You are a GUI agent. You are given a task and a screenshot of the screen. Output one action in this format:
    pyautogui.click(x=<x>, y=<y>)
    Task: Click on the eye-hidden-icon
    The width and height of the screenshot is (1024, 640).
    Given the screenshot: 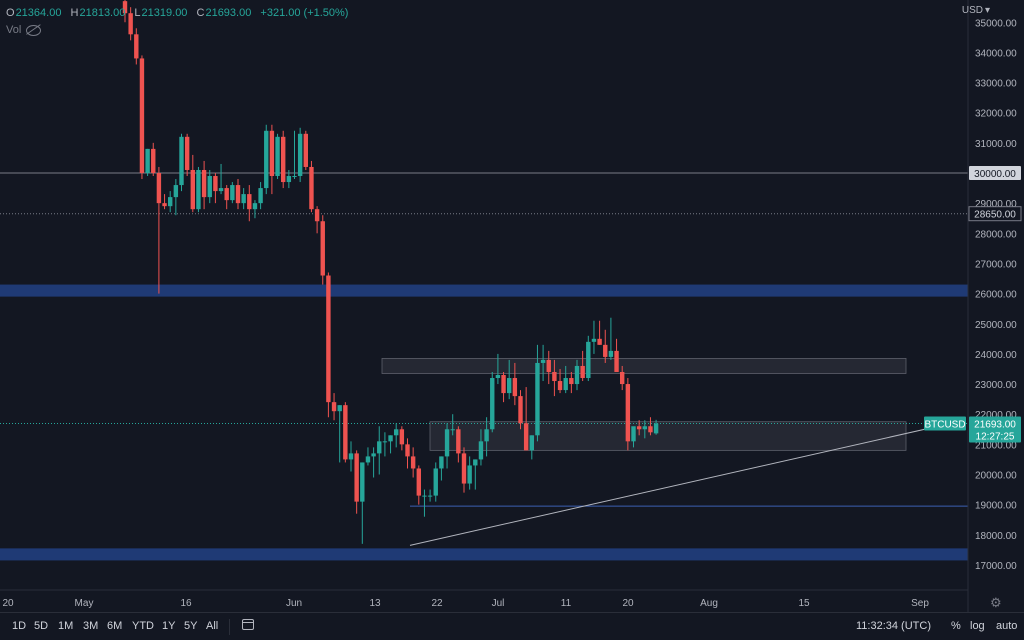 What is the action you would take?
    pyautogui.click(x=34, y=30)
    